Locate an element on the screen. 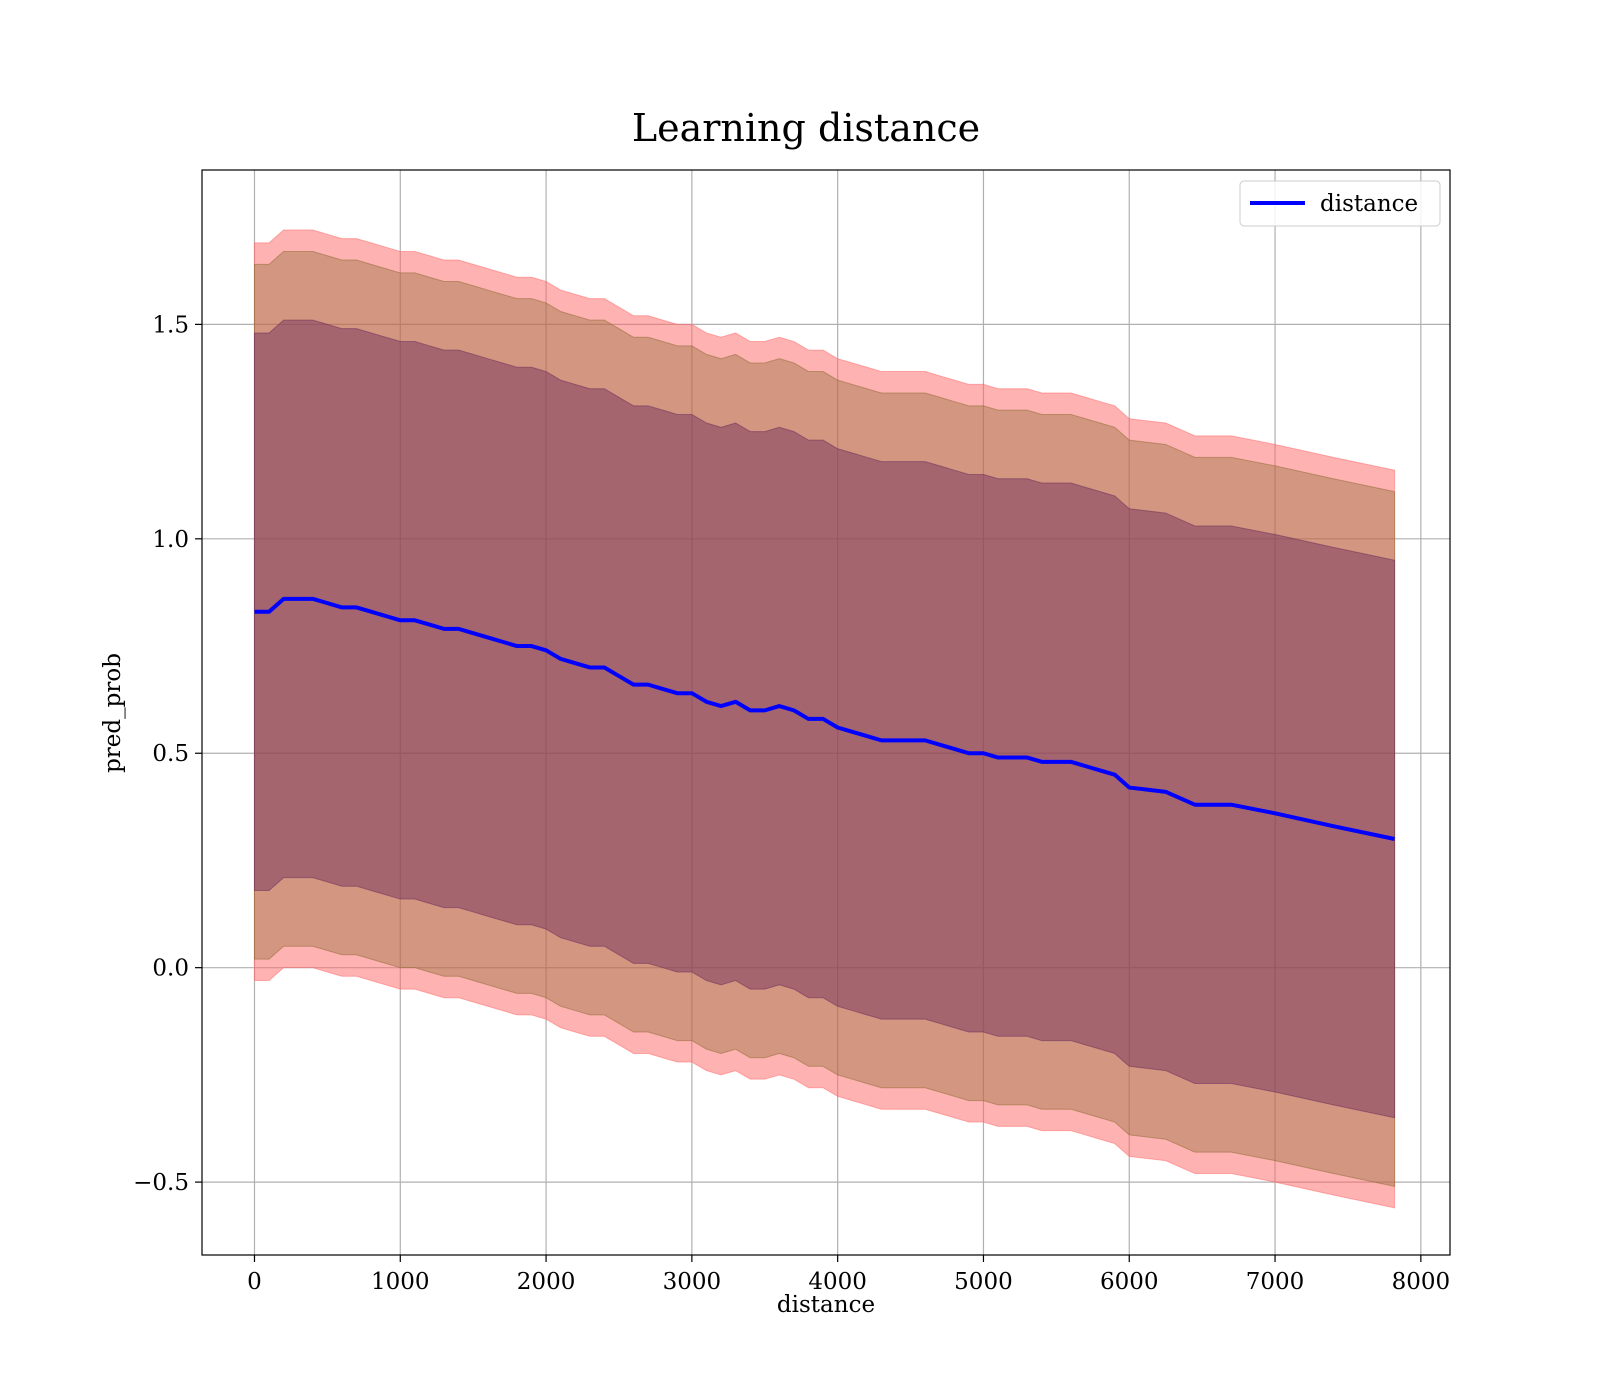  series-lines is located at coordinates (825, 718).